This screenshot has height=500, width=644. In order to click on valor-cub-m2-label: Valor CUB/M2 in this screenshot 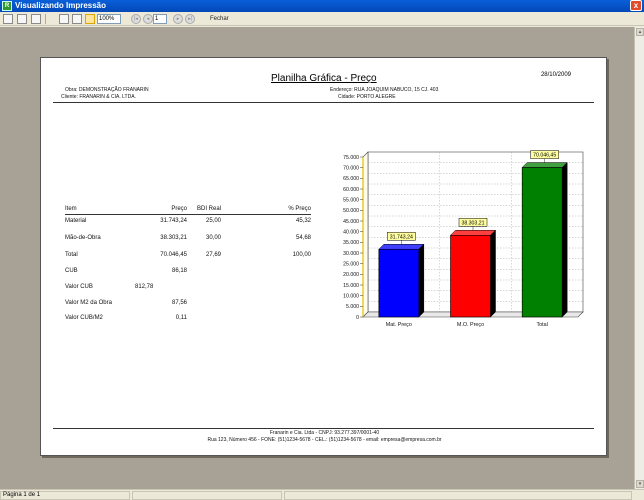, I will do `click(84, 318)`.